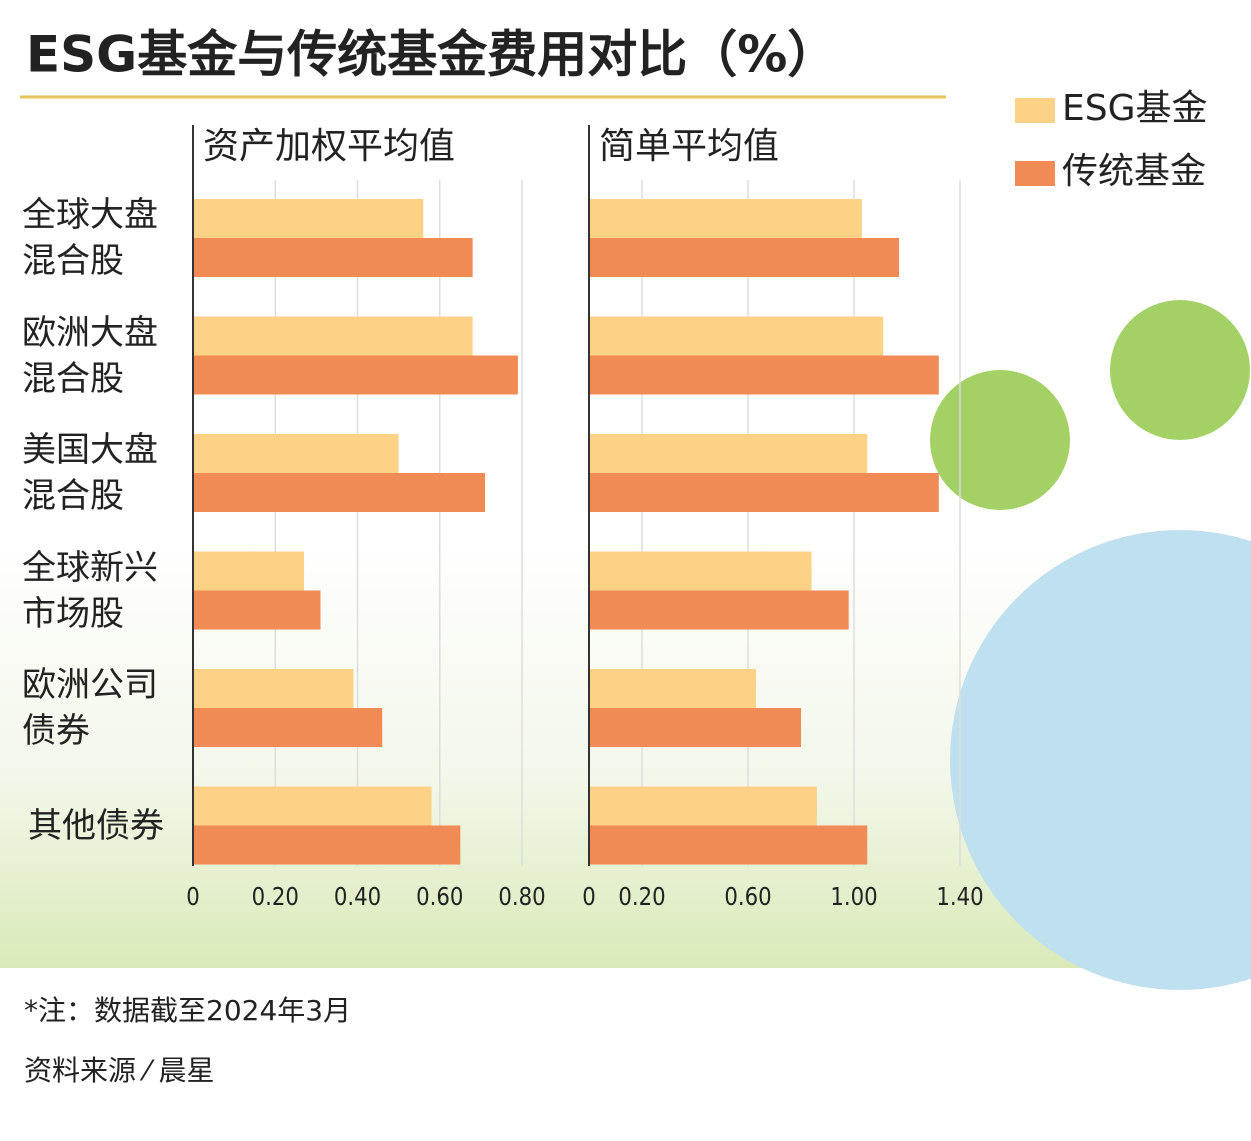  I want to click on x-tick-label: 0.80, so click(521, 896).